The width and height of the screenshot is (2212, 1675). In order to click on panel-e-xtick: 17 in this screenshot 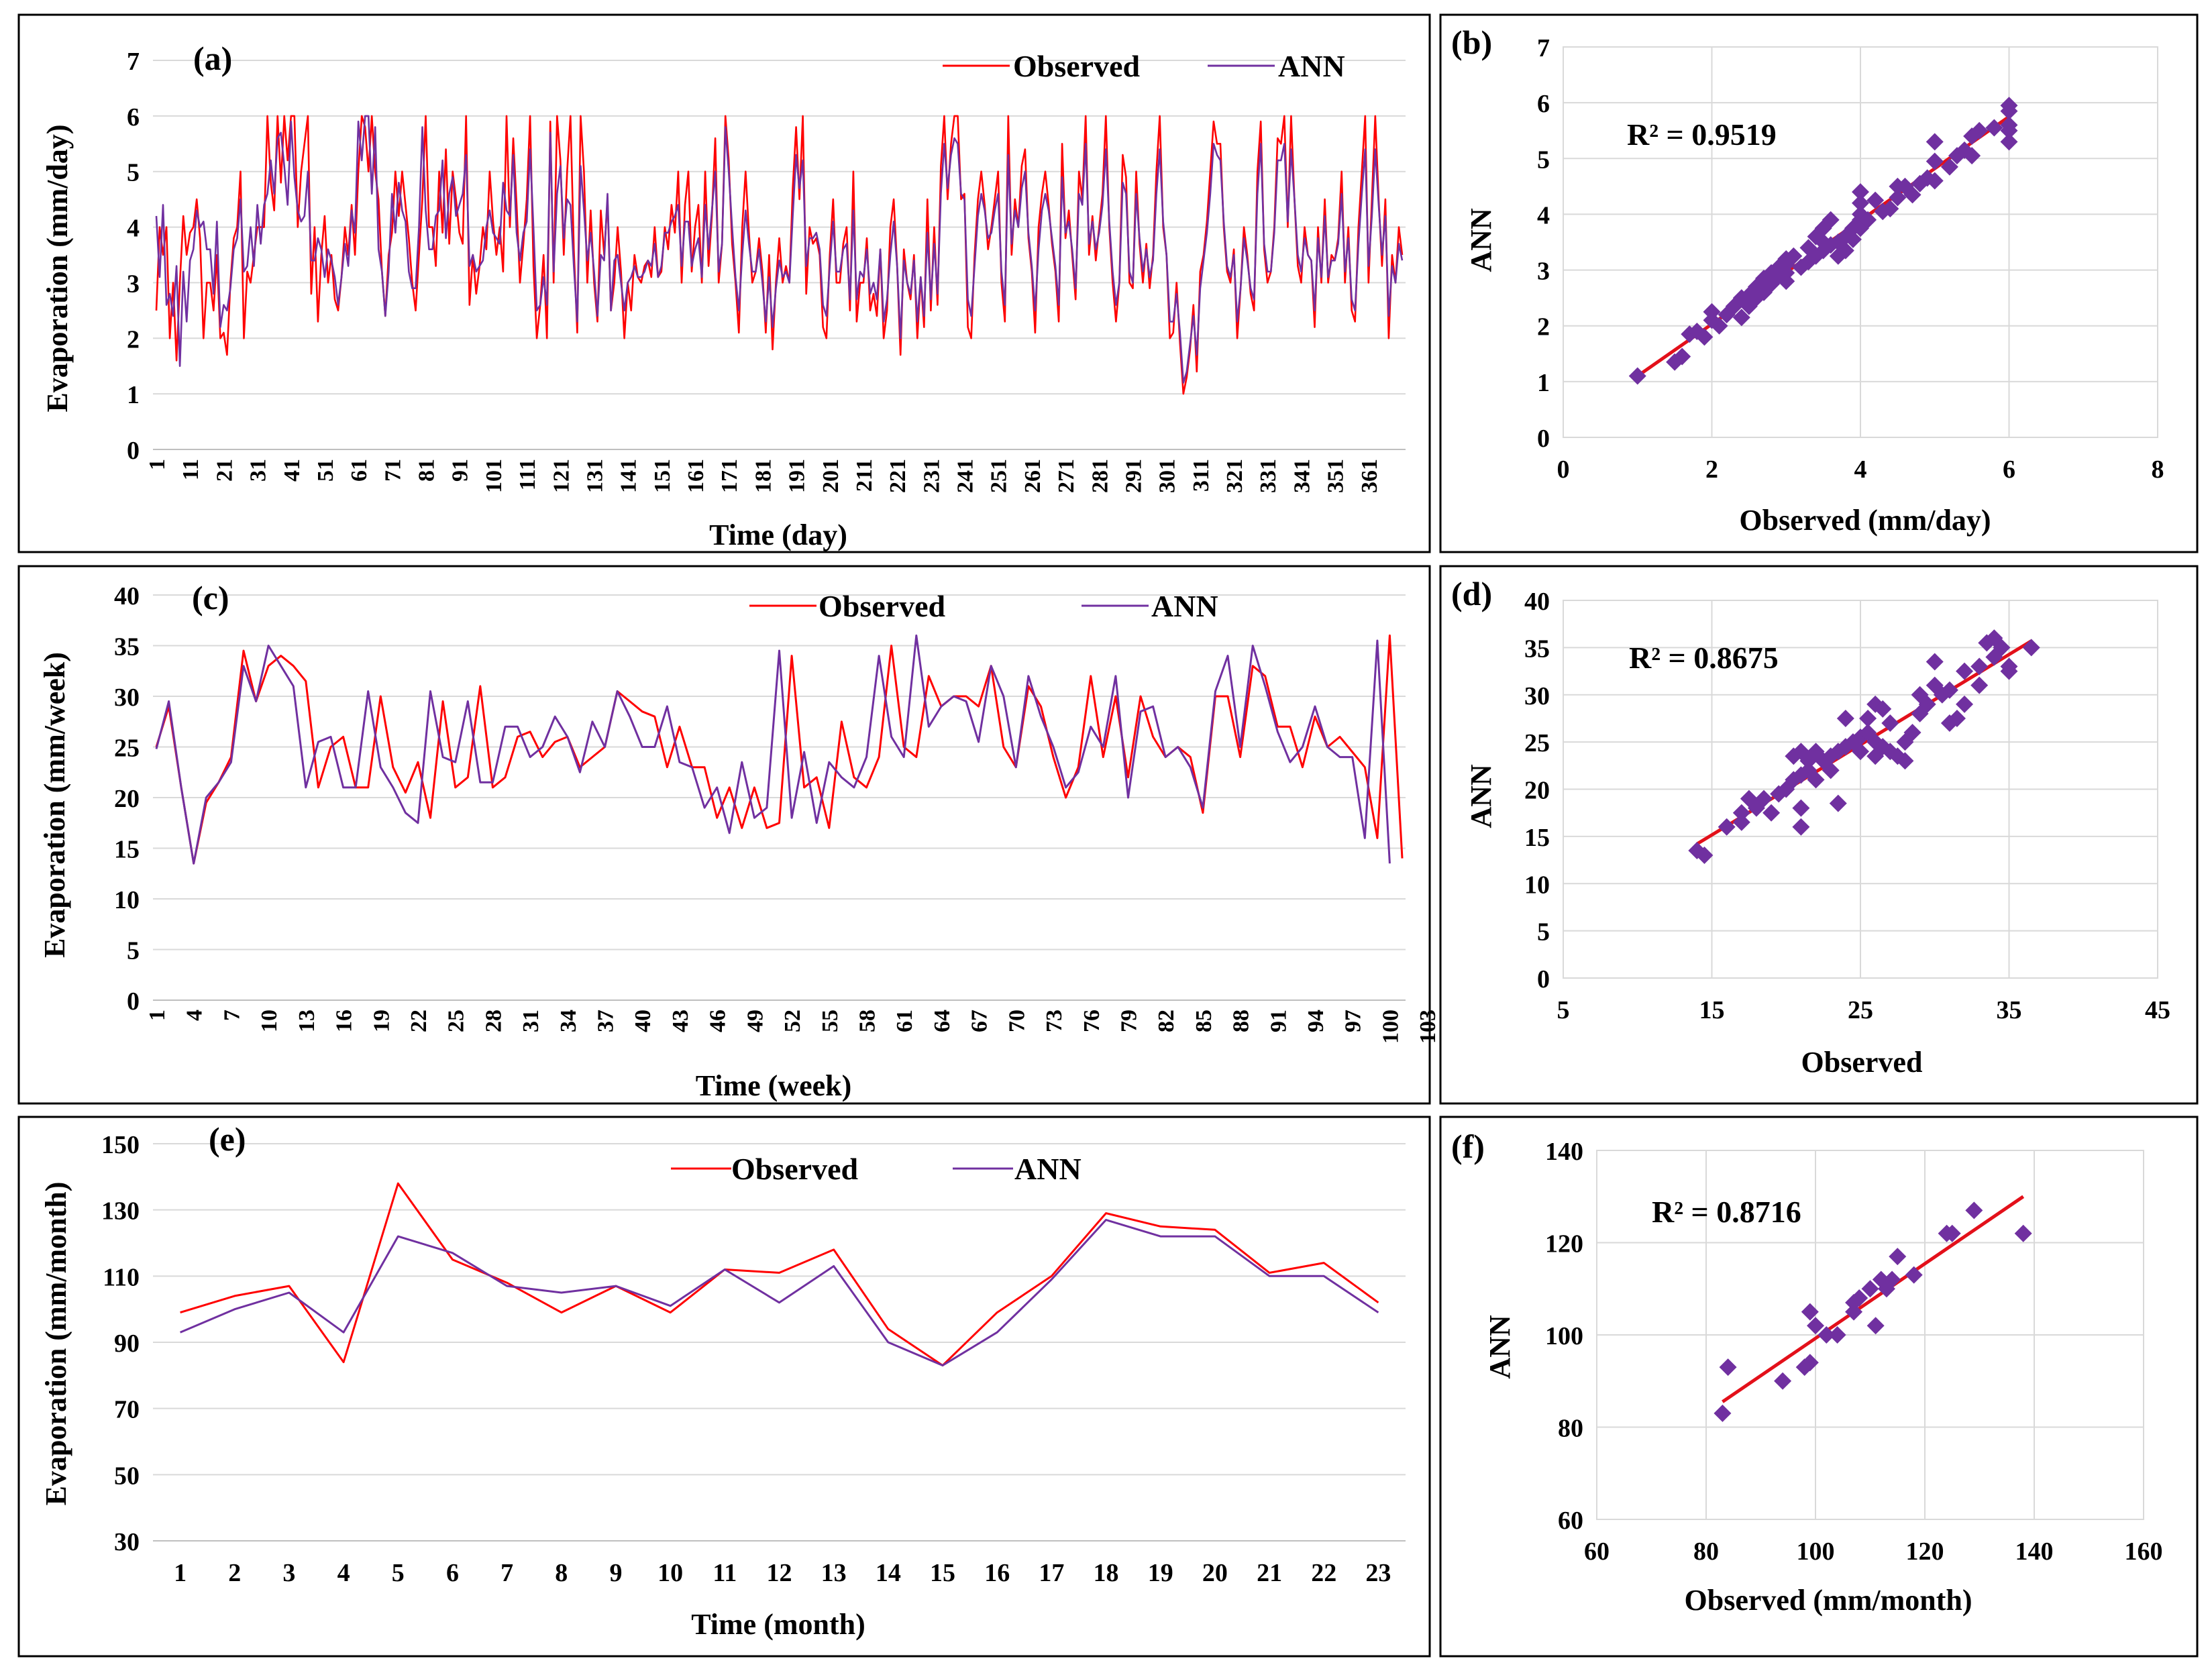, I will do `click(1051, 1573)`.